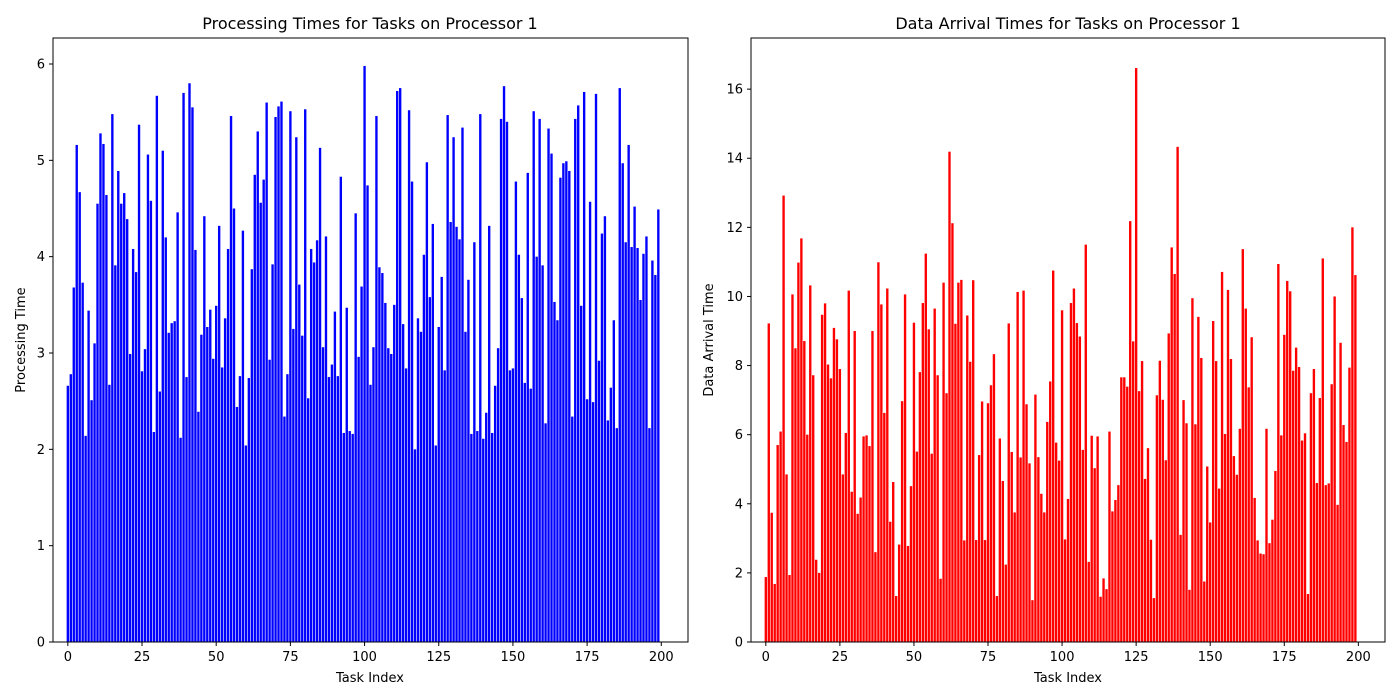  Describe the element at coordinates (739, 366) in the screenshot. I see `y-tick-label: 8` at that location.